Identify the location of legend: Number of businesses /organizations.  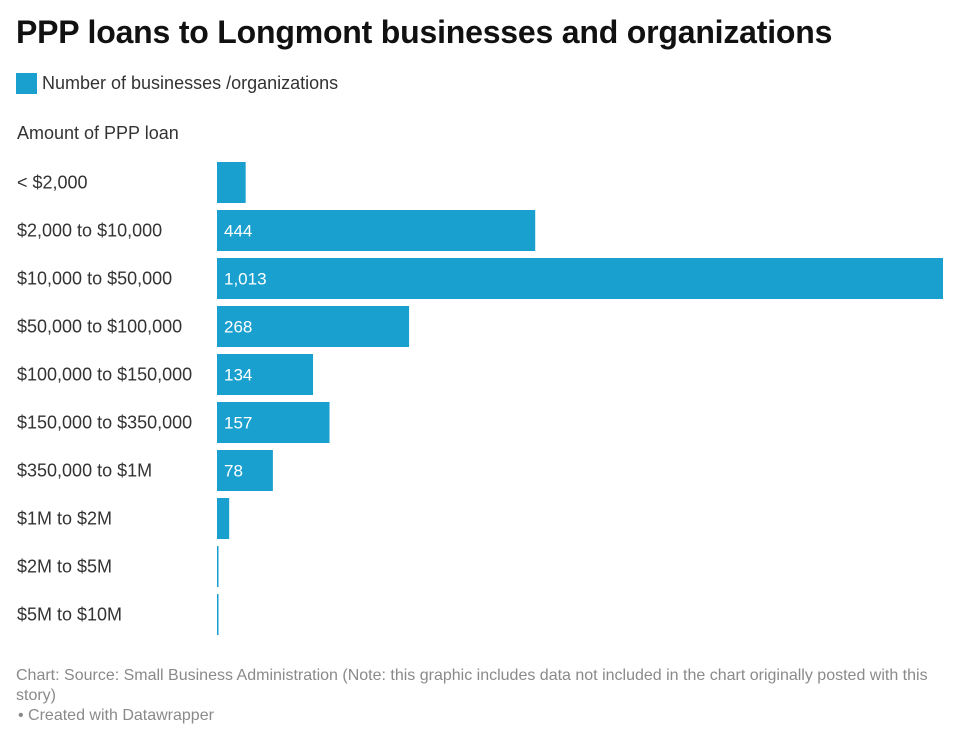
(177, 83).